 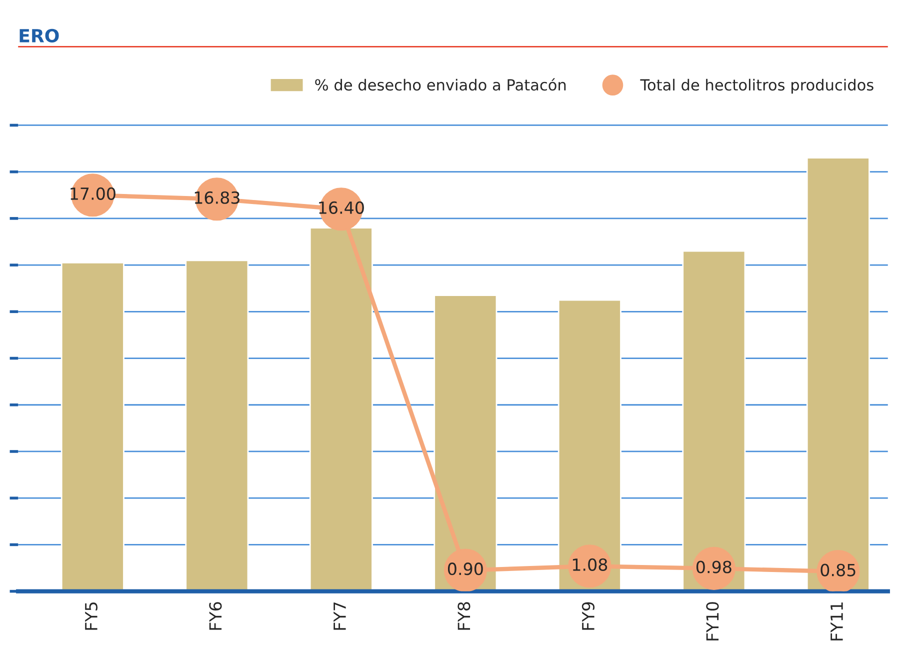 I want to click on x-tick-label: FY5, so click(x=91, y=616).